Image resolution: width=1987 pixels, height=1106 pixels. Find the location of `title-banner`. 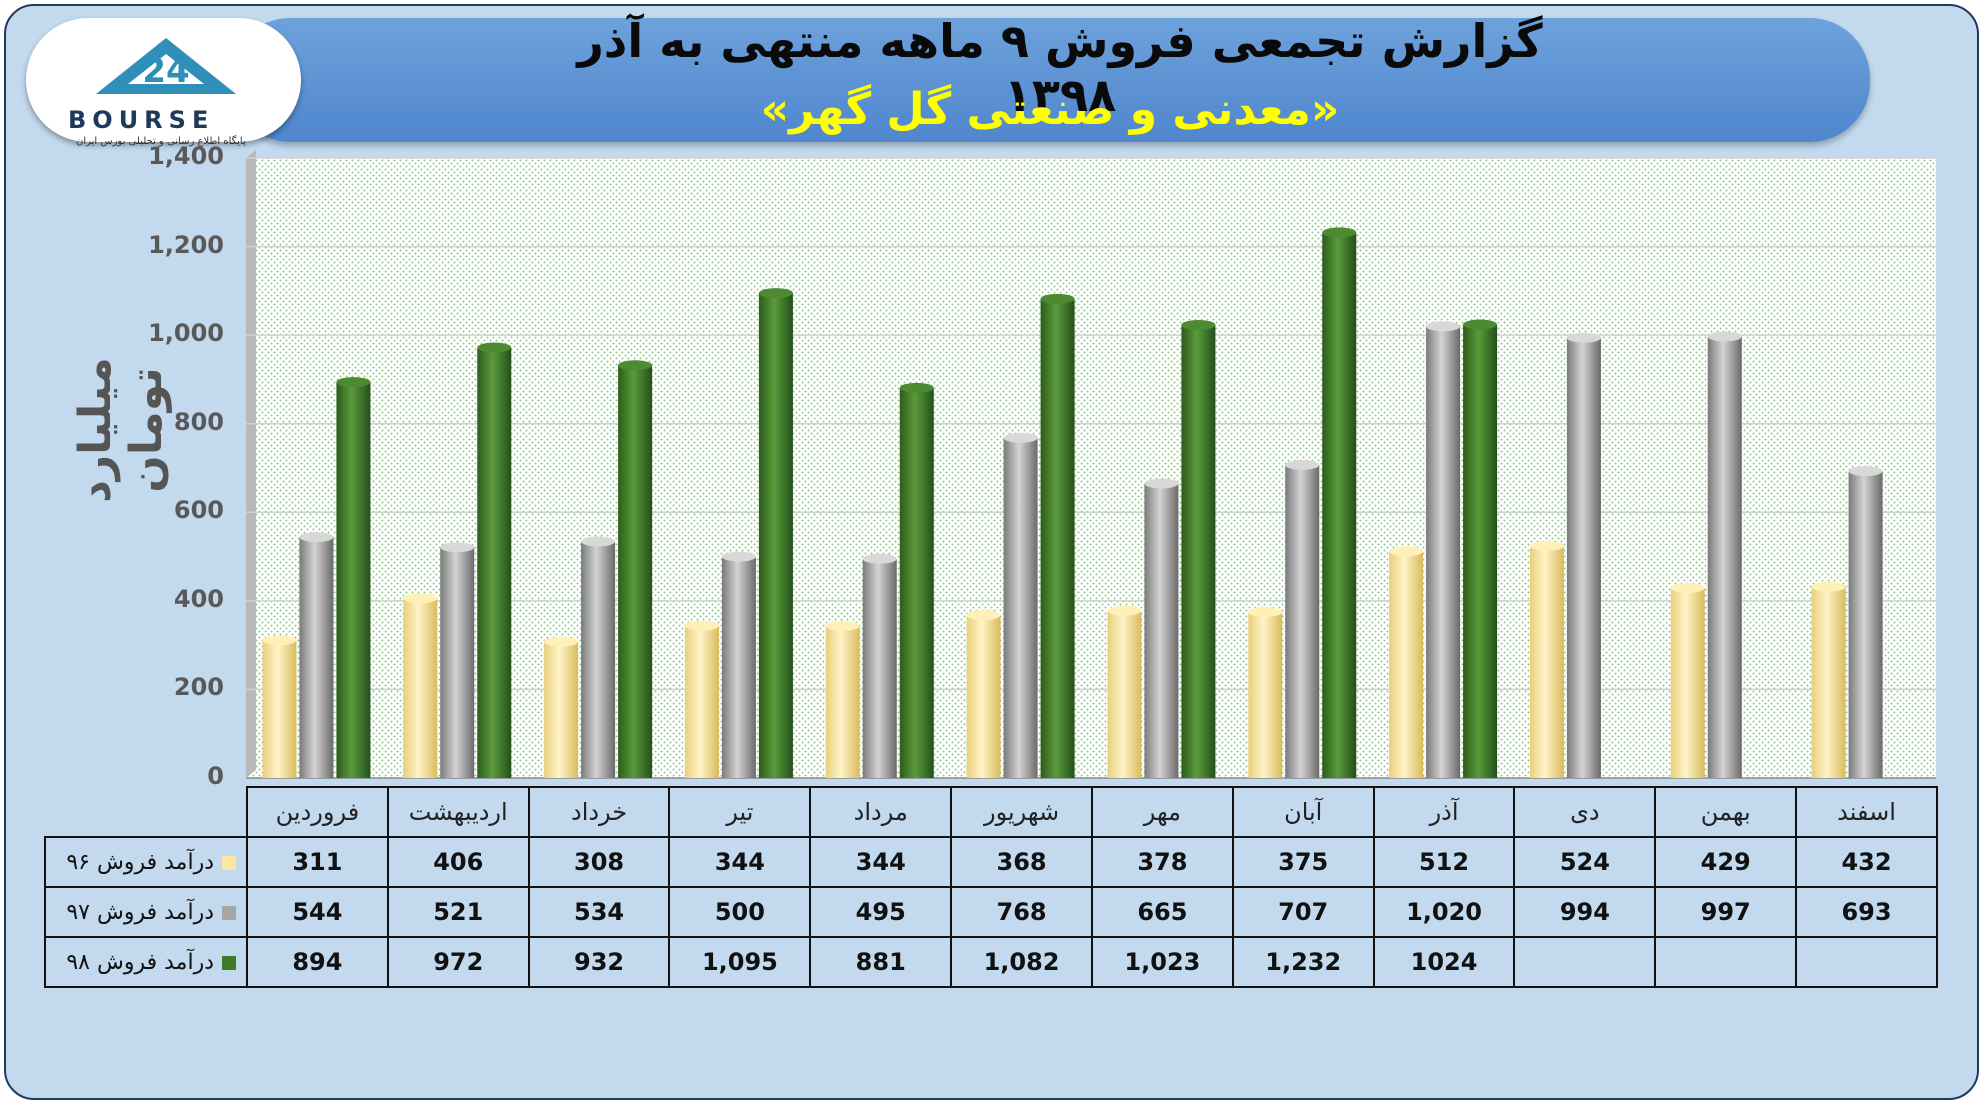

title-banner is located at coordinates (1050, 80).